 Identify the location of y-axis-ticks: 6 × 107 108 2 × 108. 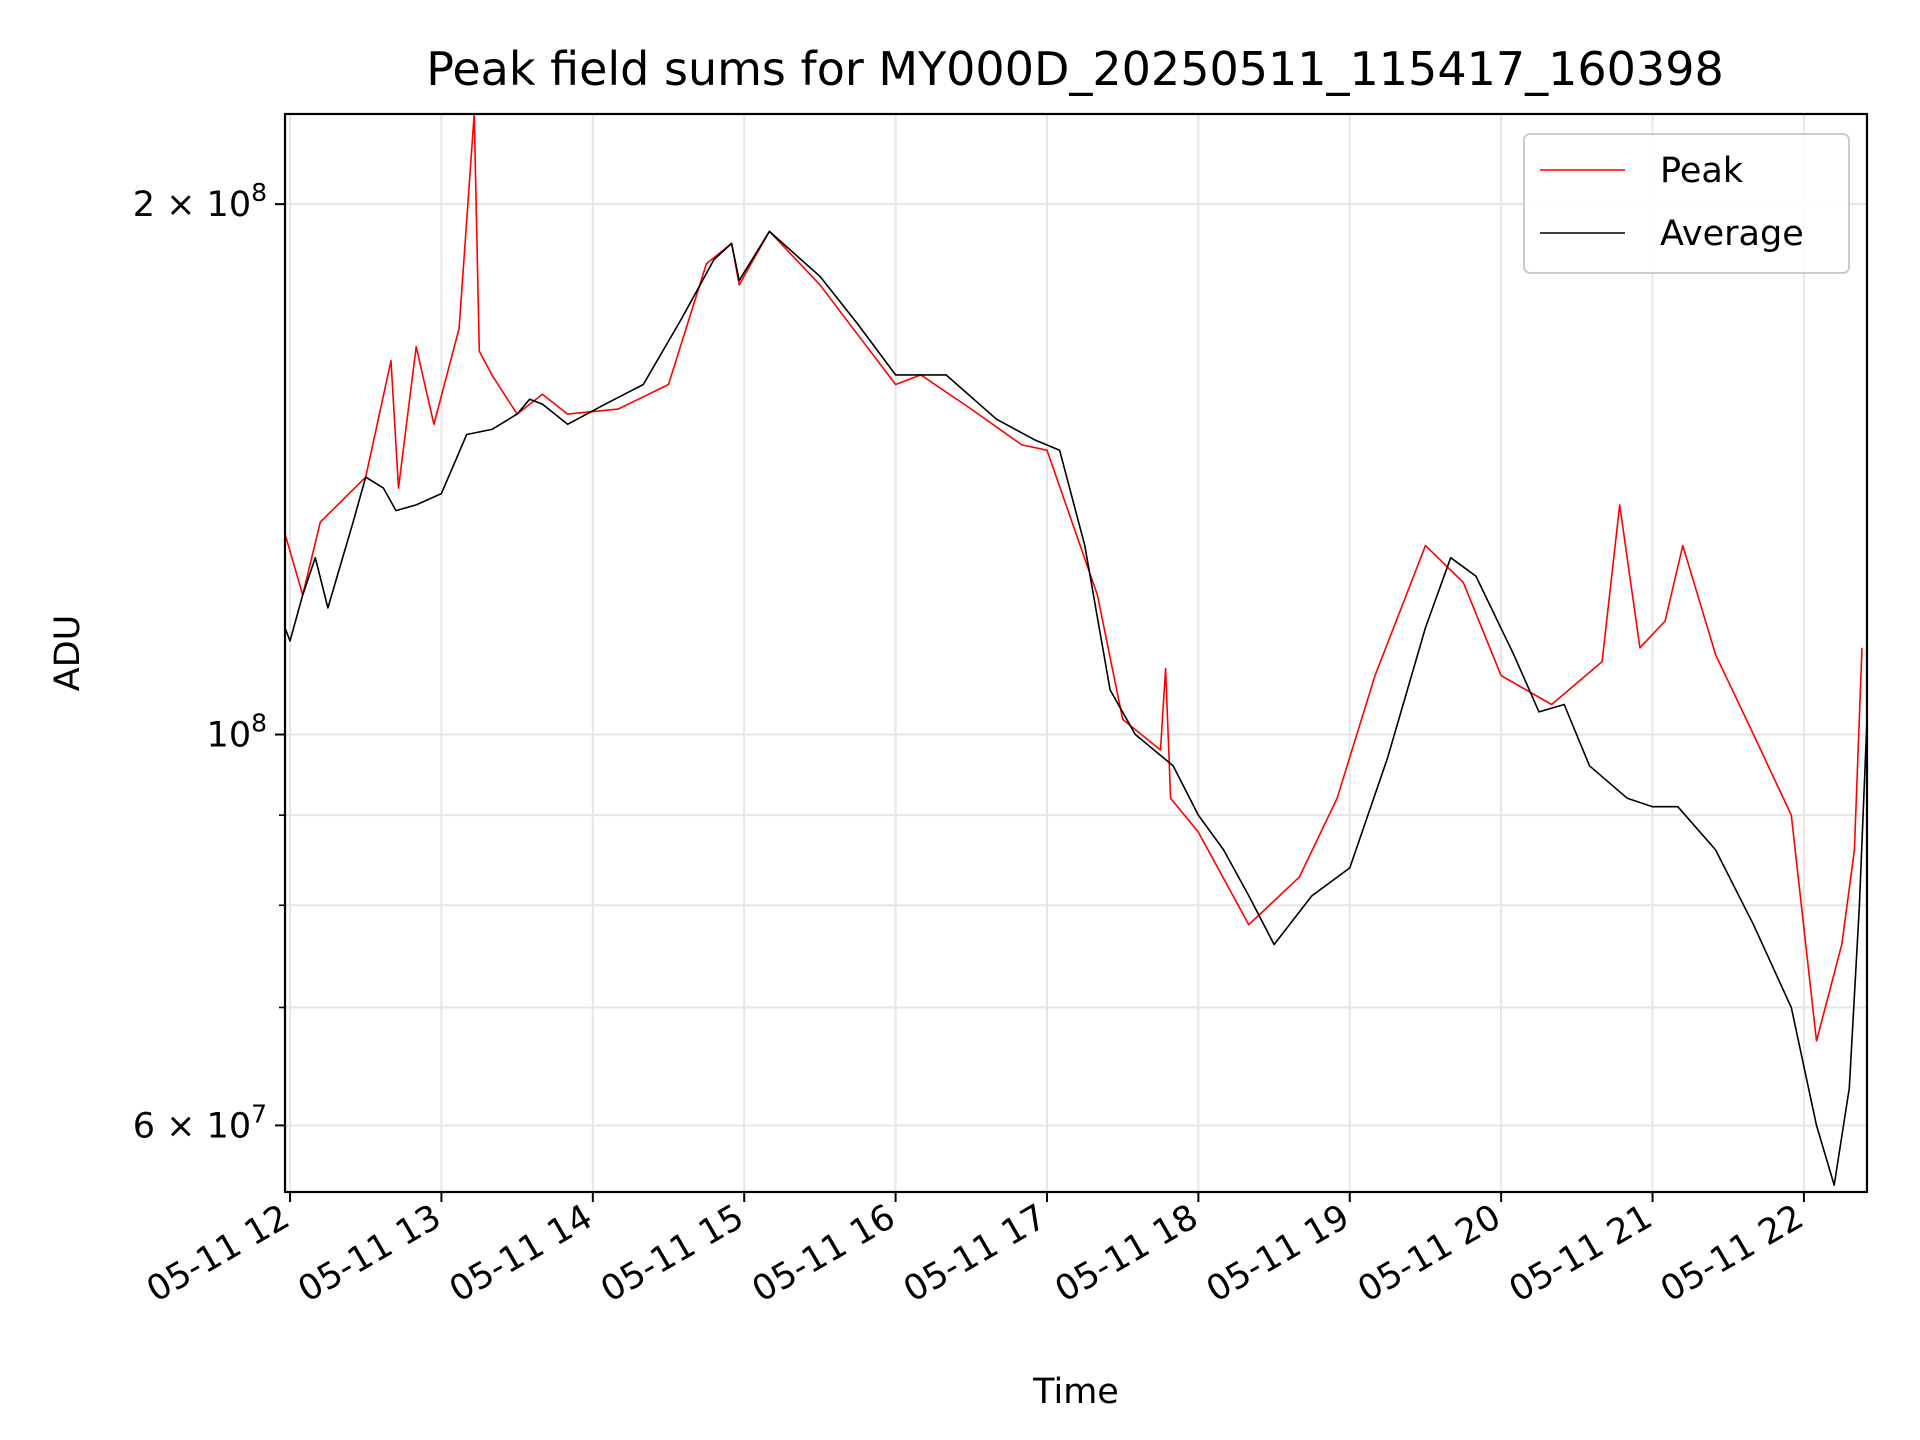
(209, 662).